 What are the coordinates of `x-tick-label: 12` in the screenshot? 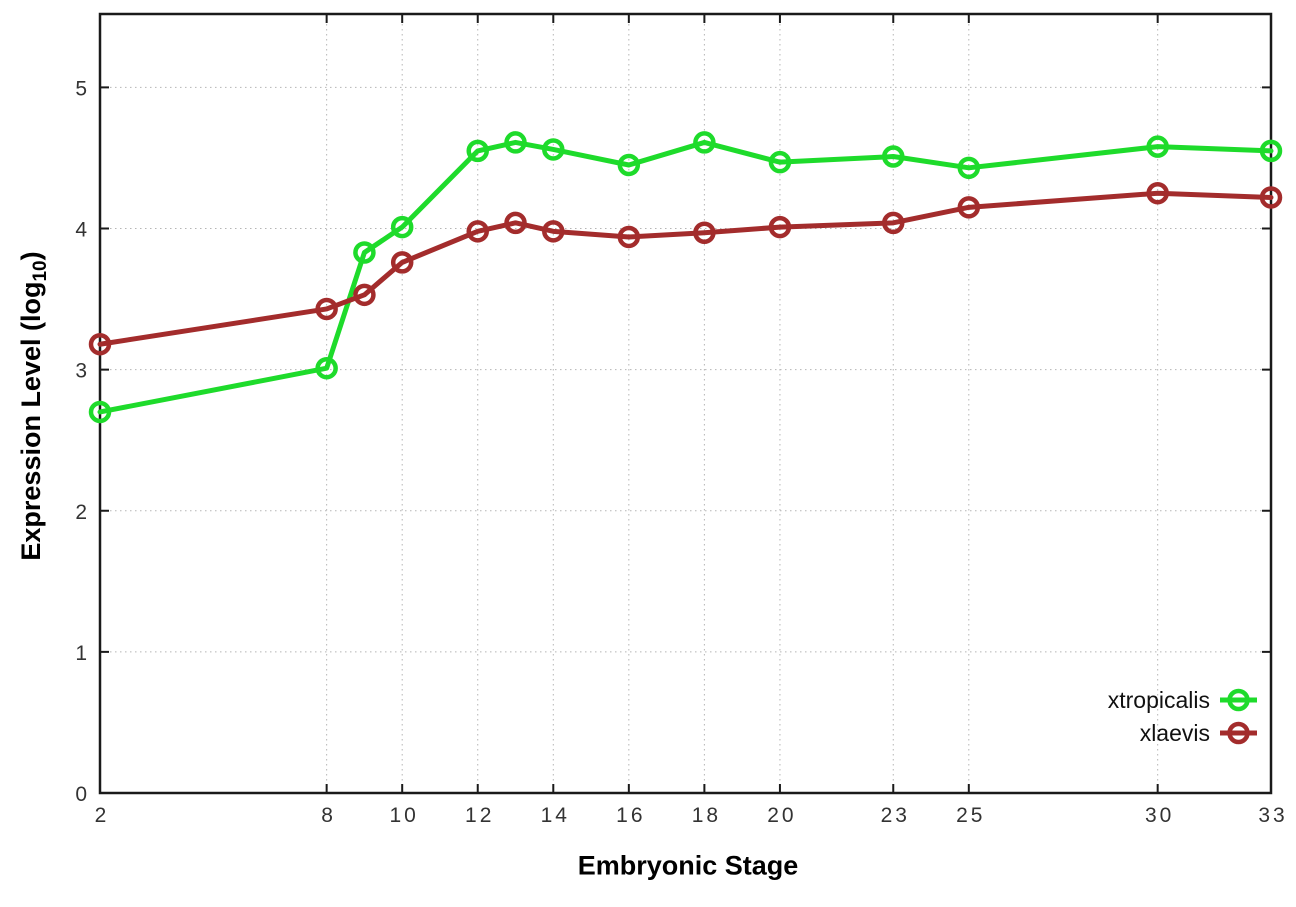 It's located at (479, 815).